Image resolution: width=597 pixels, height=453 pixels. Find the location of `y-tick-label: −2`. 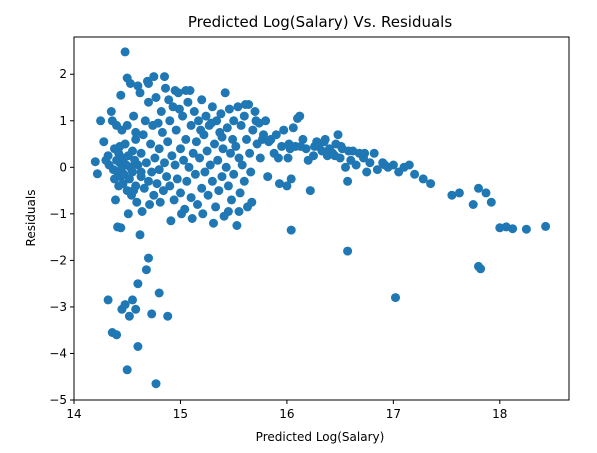

y-tick-label: −2 is located at coordinates (58, 260).